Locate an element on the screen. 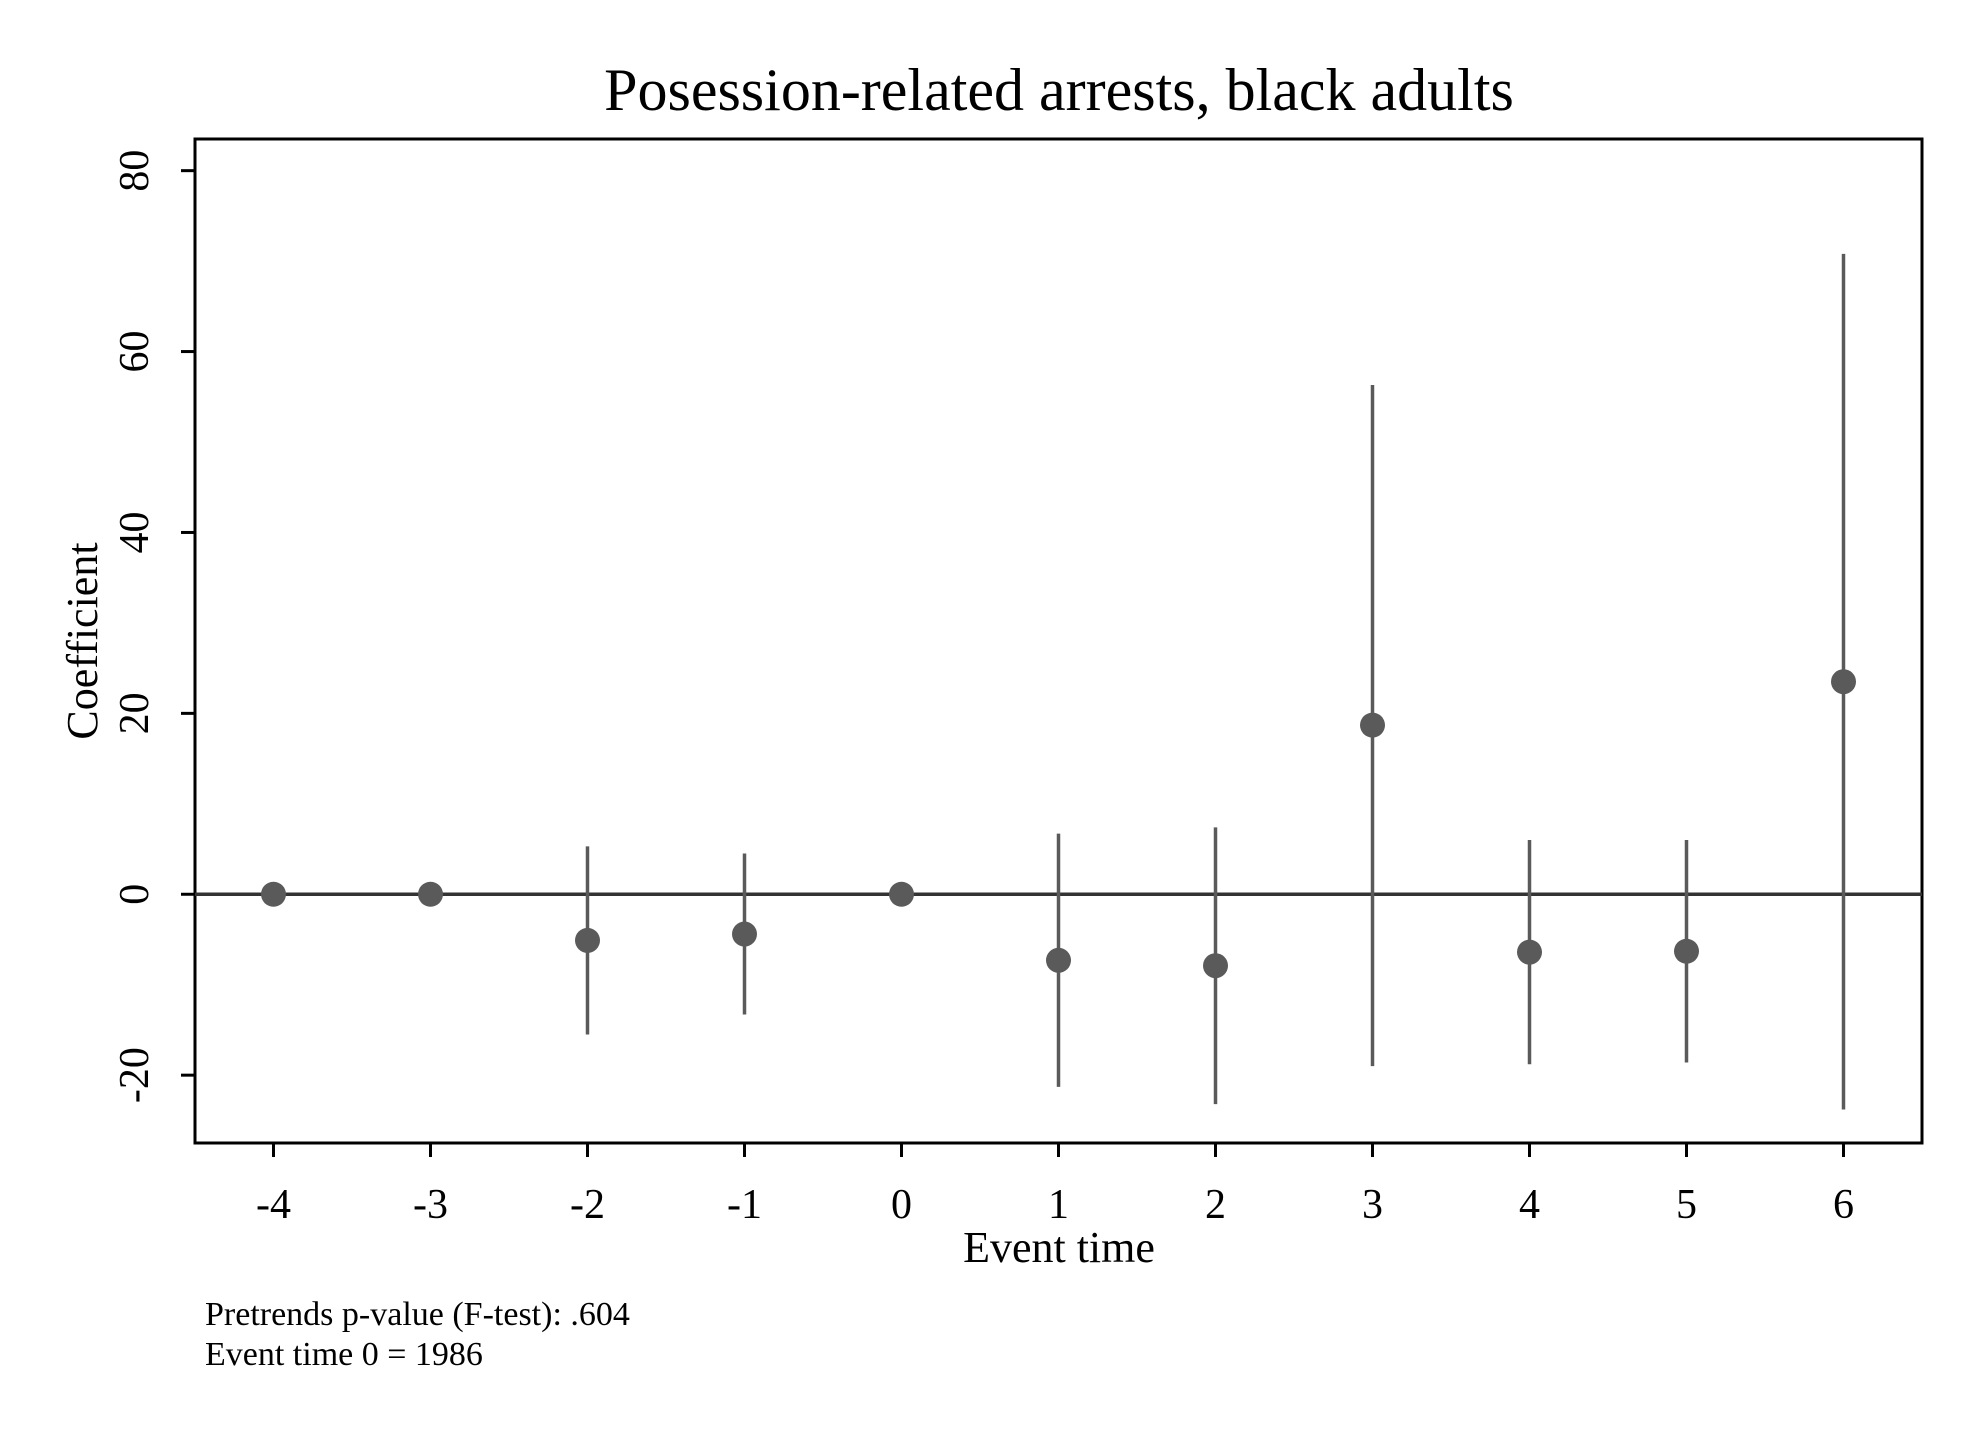 The width and height of the screenshot is (1962, 1431). x-tick-label: -4 is located at coordinates (273, 1205).